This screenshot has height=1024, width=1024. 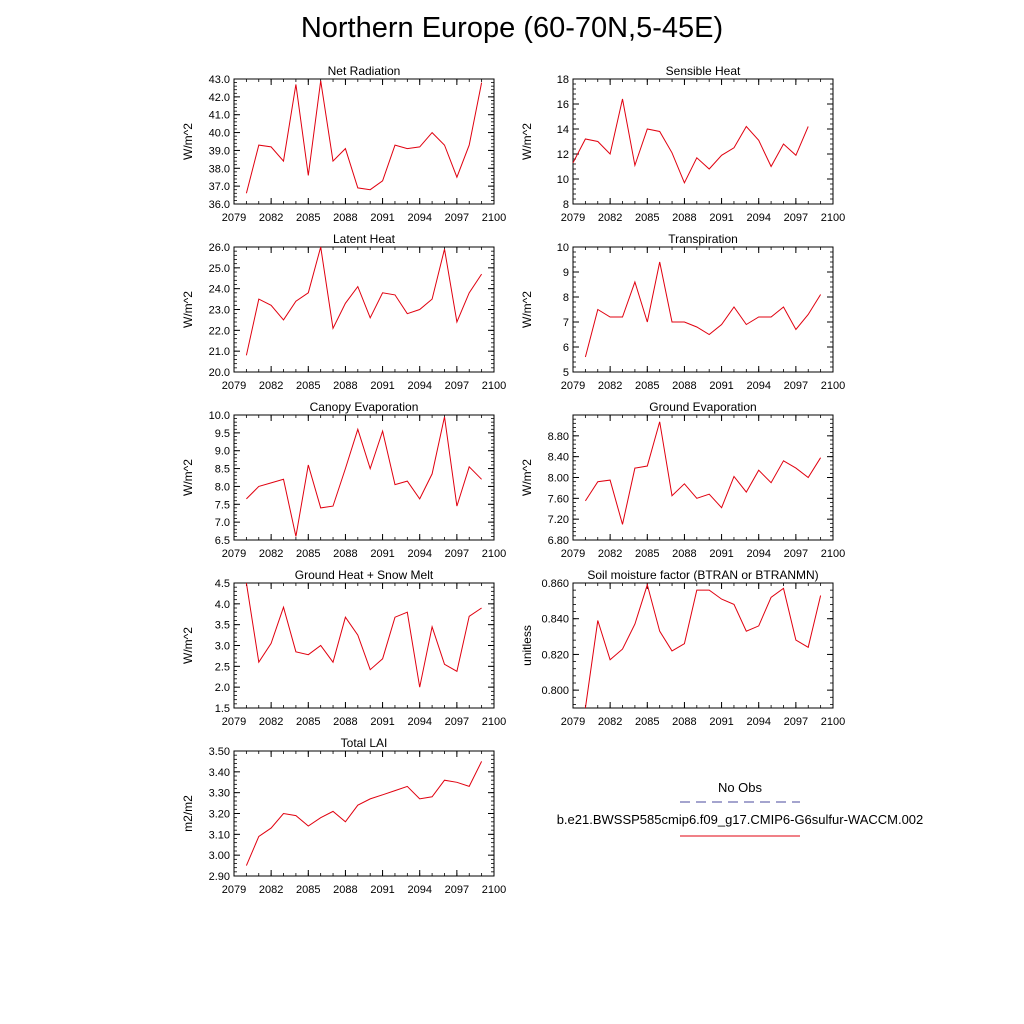 I want to click on panel-1-ytick-label: 40.0, so click(x=219, y=134).